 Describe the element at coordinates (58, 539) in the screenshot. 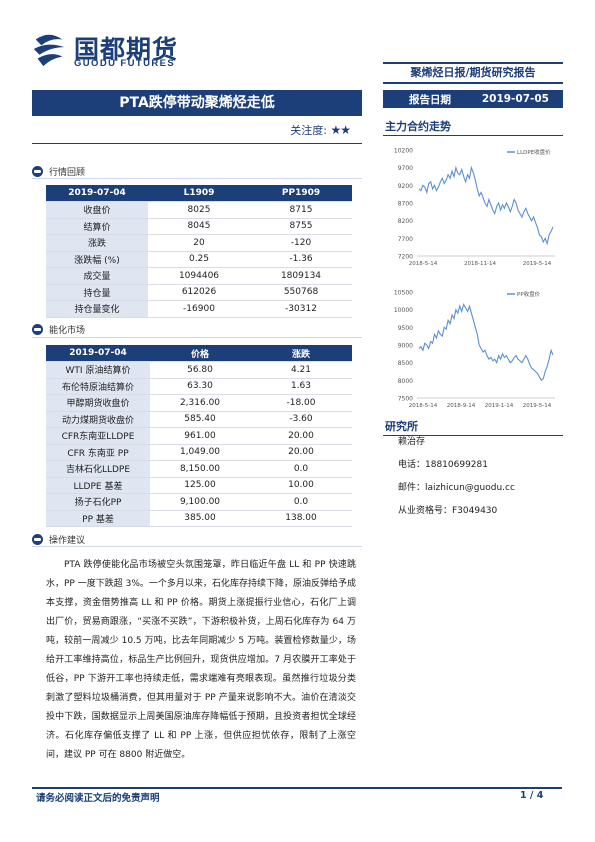

I see `advice-heading: 操作建议` at that location.